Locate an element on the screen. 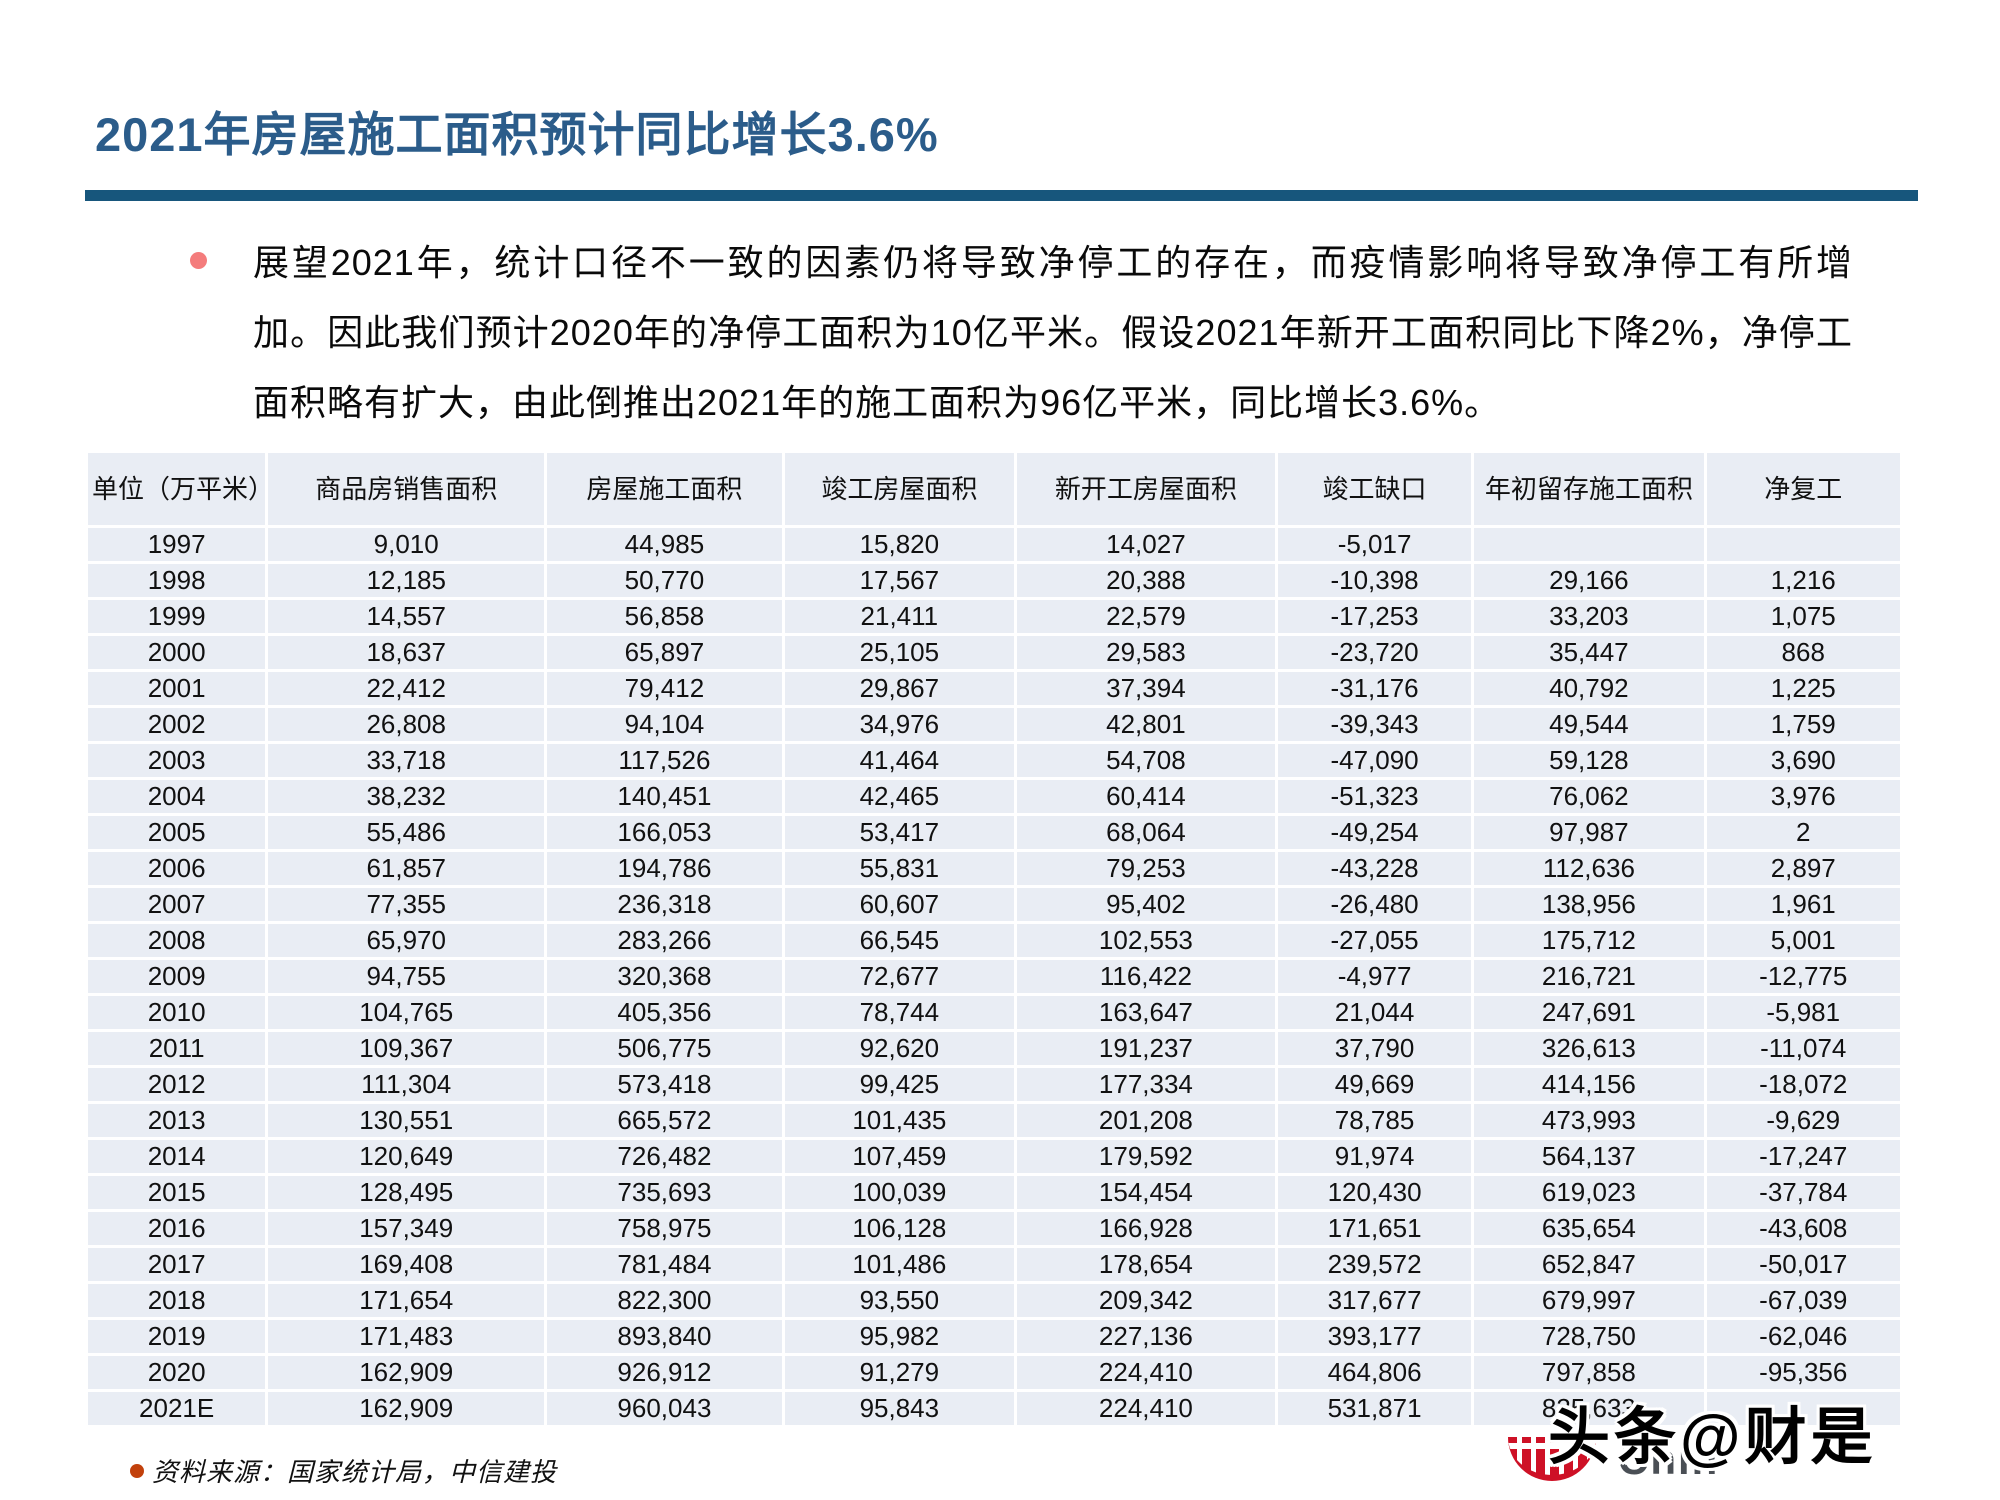 The height and width of the screenshot is (1500, 2000). value-cell: 79,412 is located at coordinates (664, 688).